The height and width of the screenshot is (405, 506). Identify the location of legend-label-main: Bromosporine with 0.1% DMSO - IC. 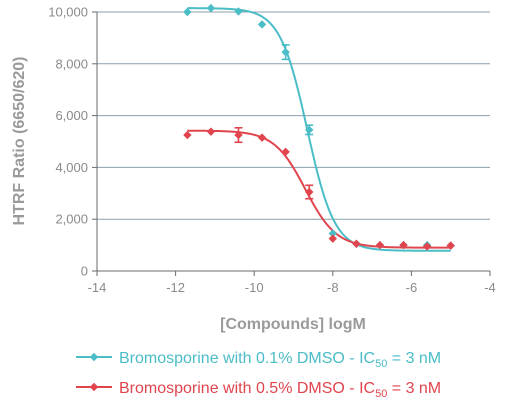
(247, 358).